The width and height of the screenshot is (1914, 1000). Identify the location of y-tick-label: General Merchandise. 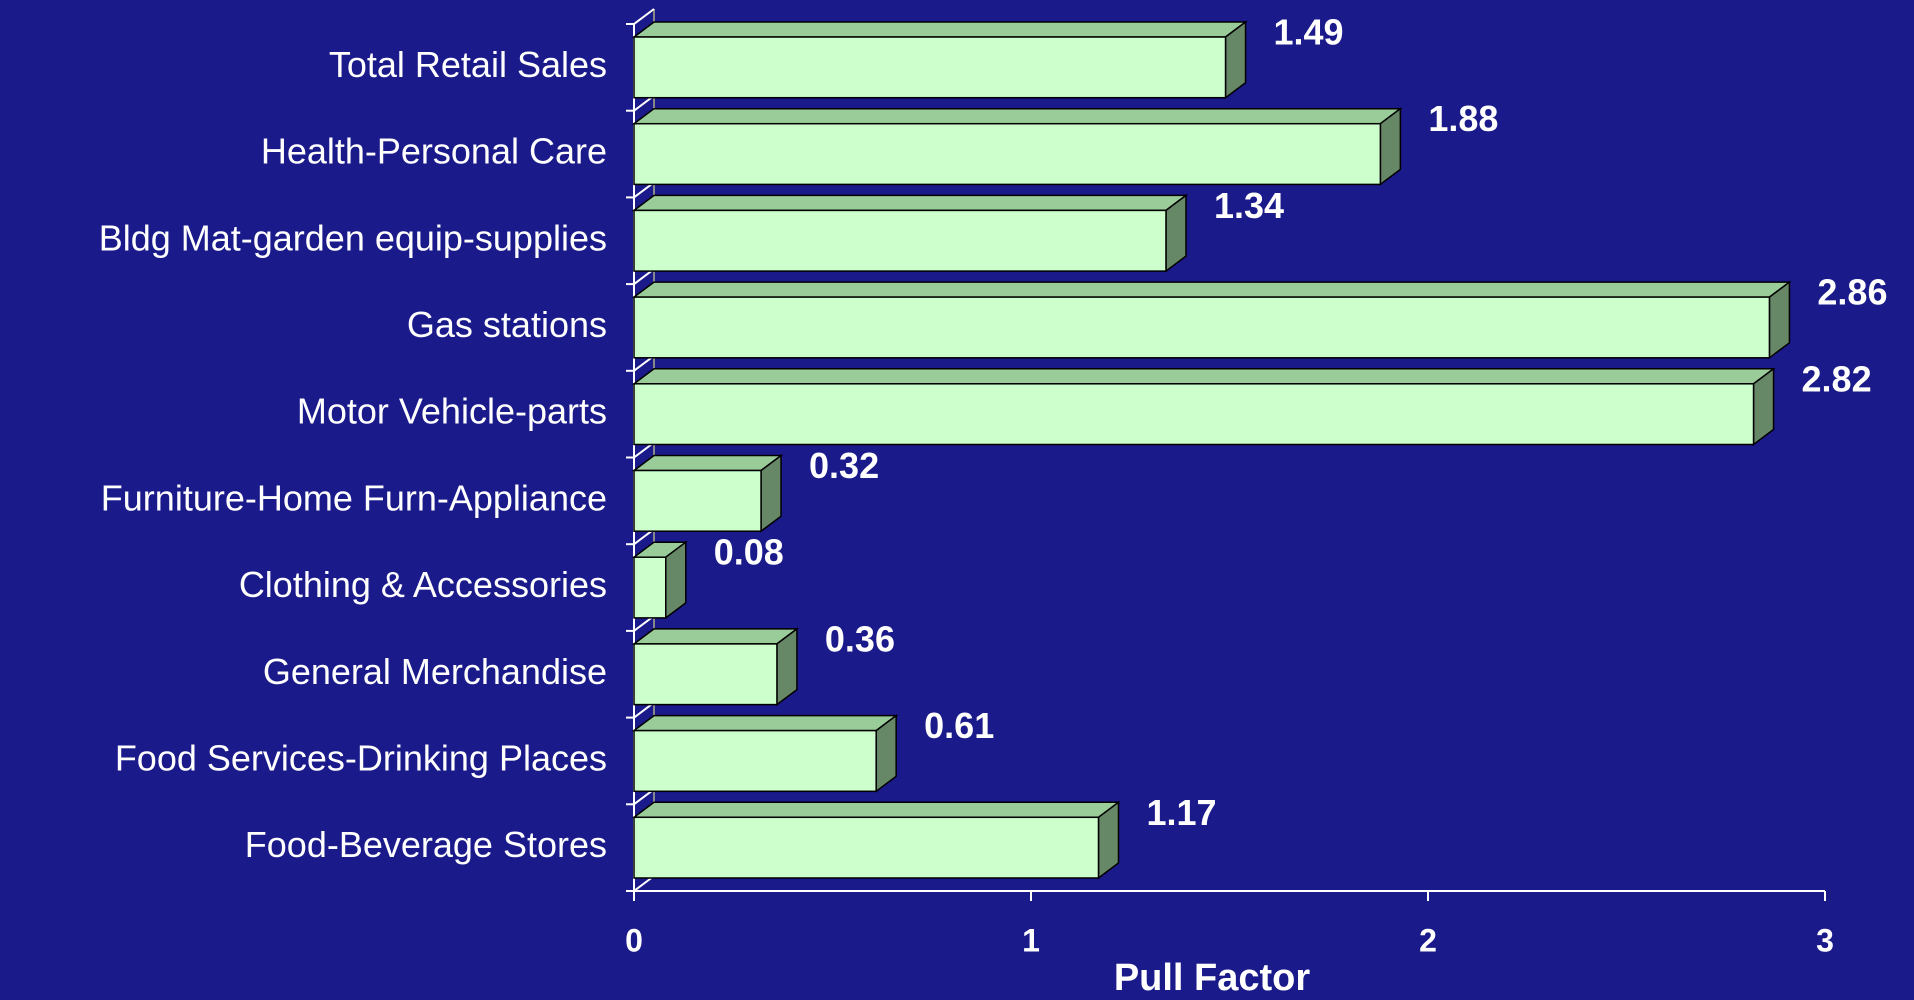
(435, 671).